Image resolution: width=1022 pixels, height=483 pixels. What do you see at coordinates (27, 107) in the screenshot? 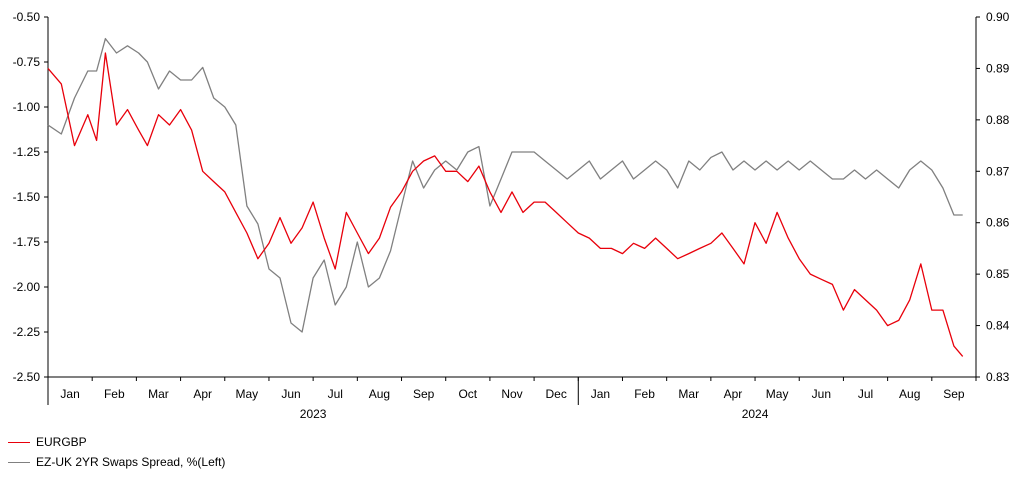
I see `left-tick-label: -1.00` at bounding box center [27, 107].